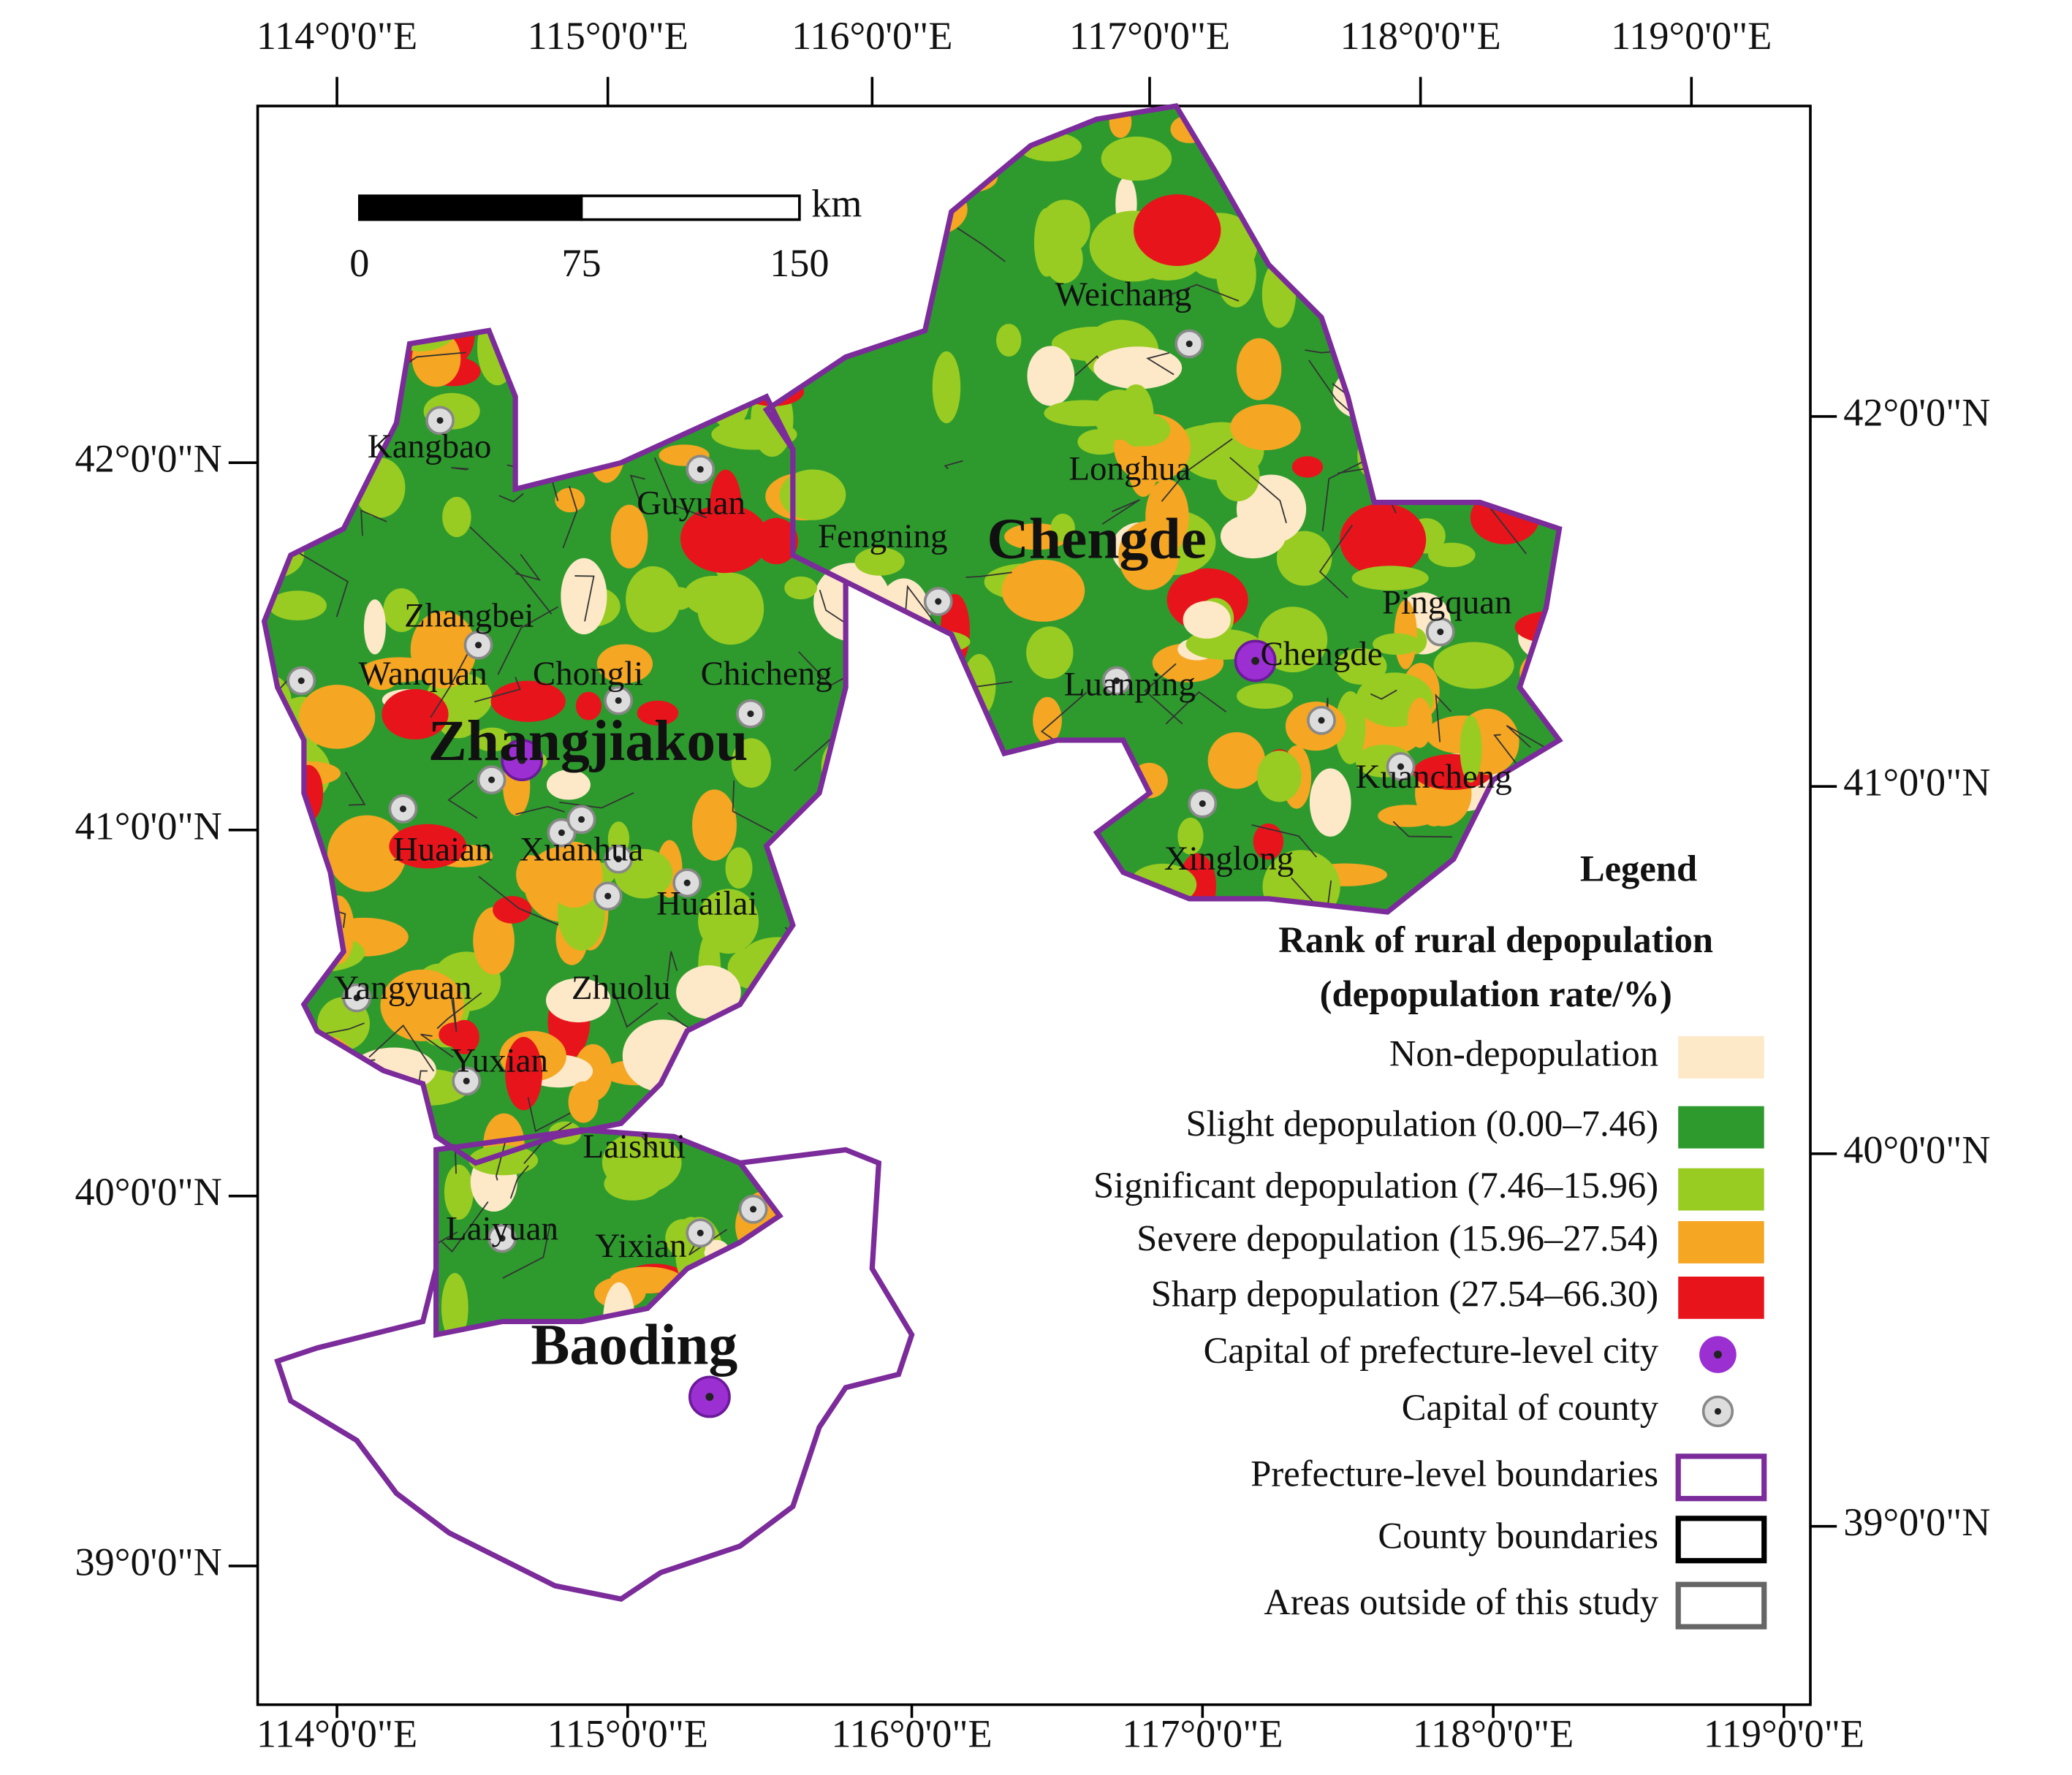 The image size is (2072, 1775). What do you see at coordinates (1321, 654) in the screenshot?
I see `county-label: Chengde` at bounding box center [1321, 654].